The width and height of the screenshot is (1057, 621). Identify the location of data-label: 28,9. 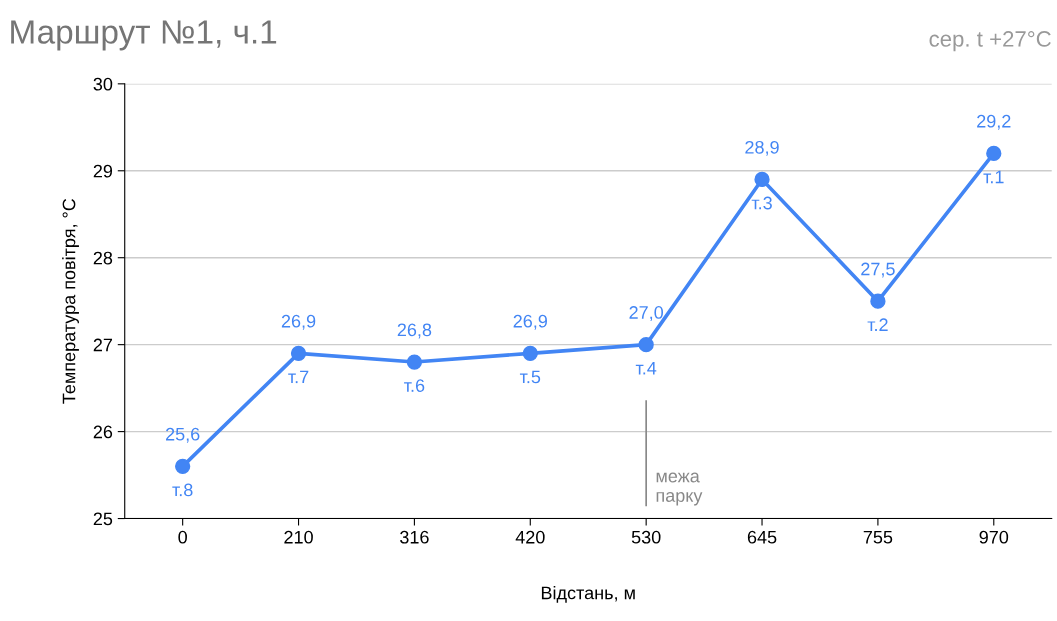
(762, 148).